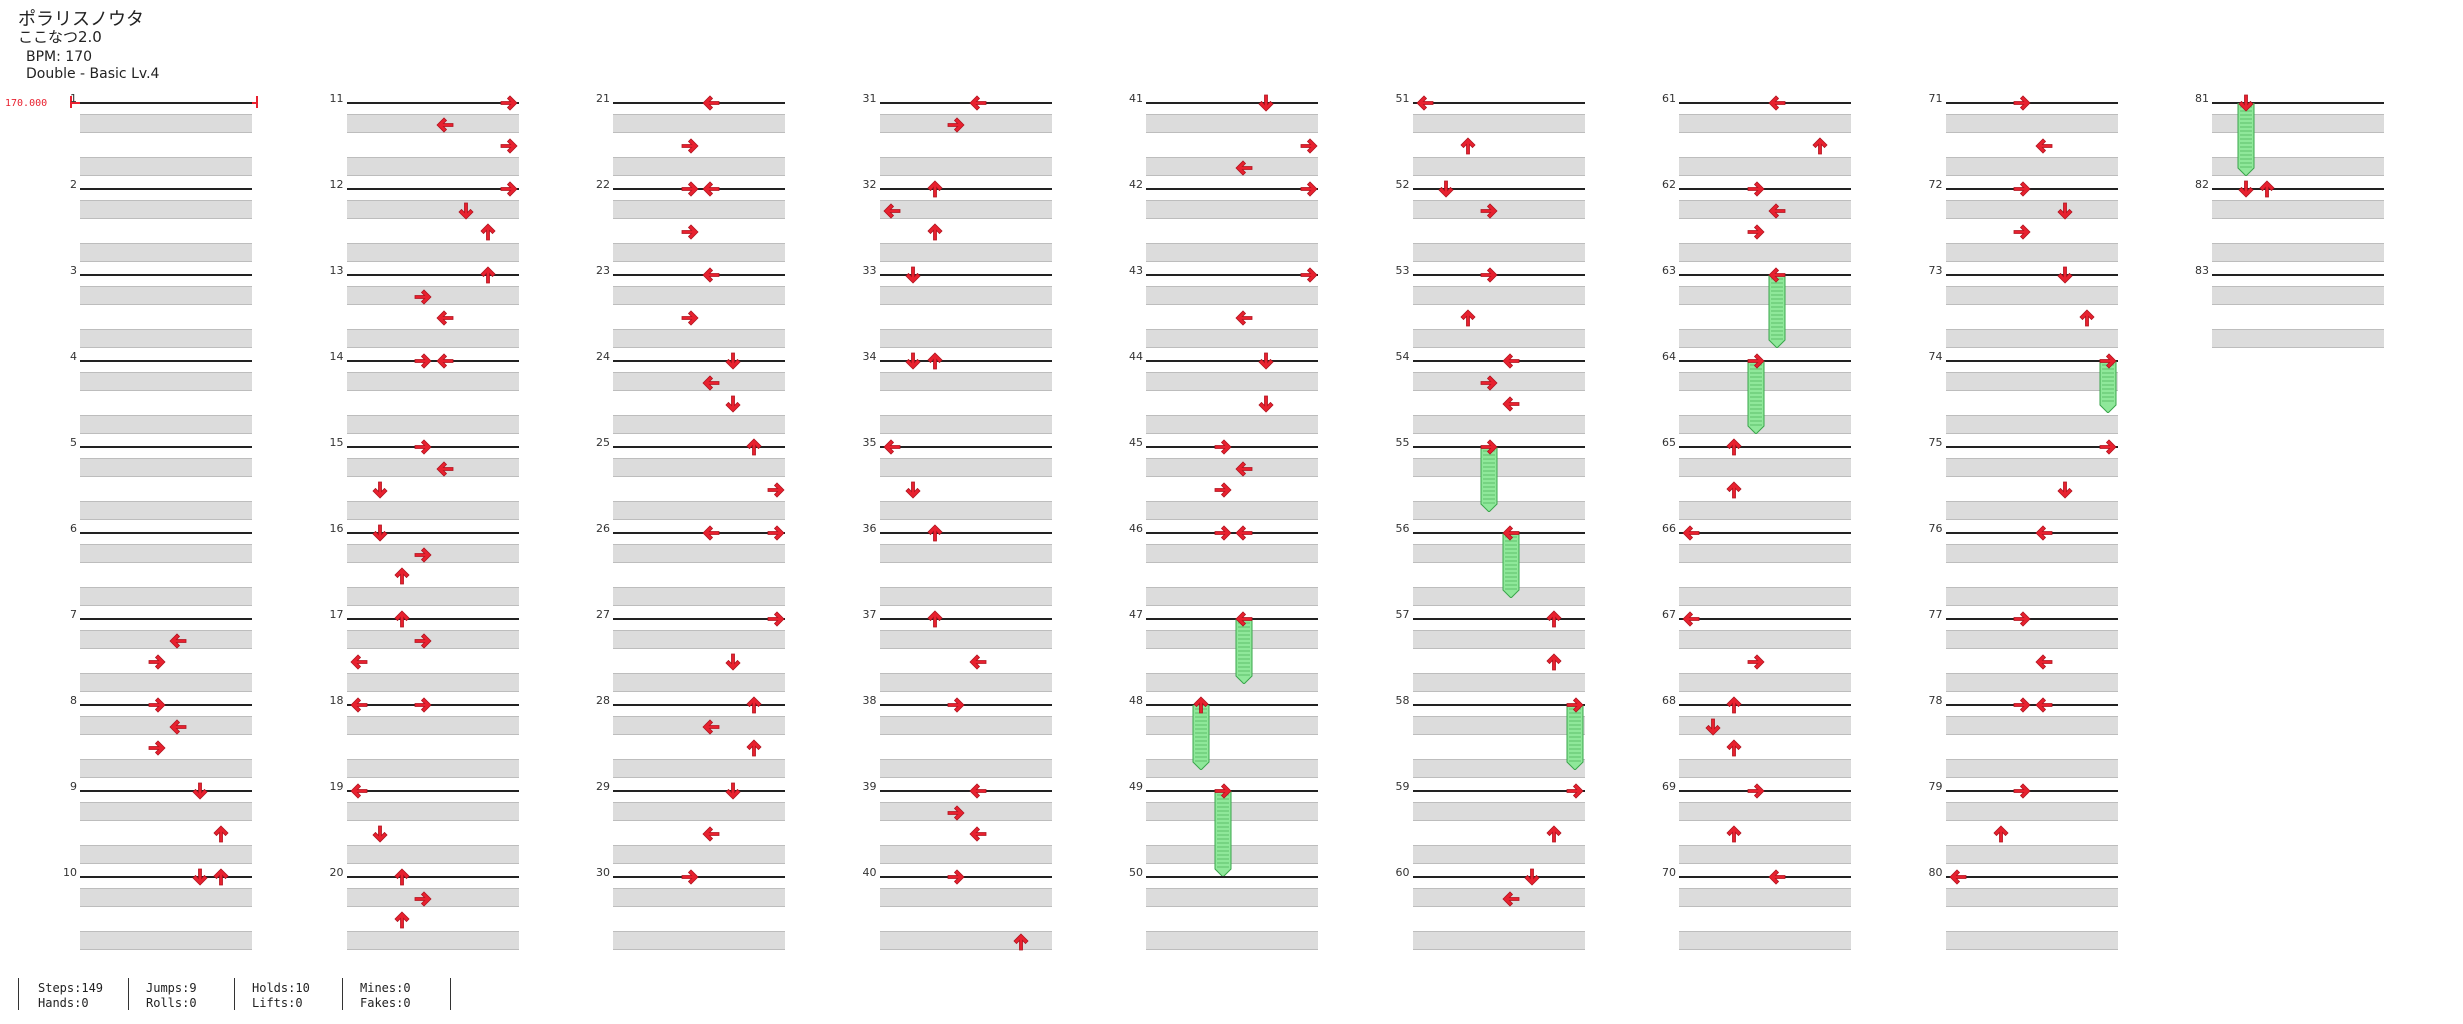  What do you see at coordinates (73, 528) in the screenshot?
I see `measure-number: 6` at bounding box center [73, 528].